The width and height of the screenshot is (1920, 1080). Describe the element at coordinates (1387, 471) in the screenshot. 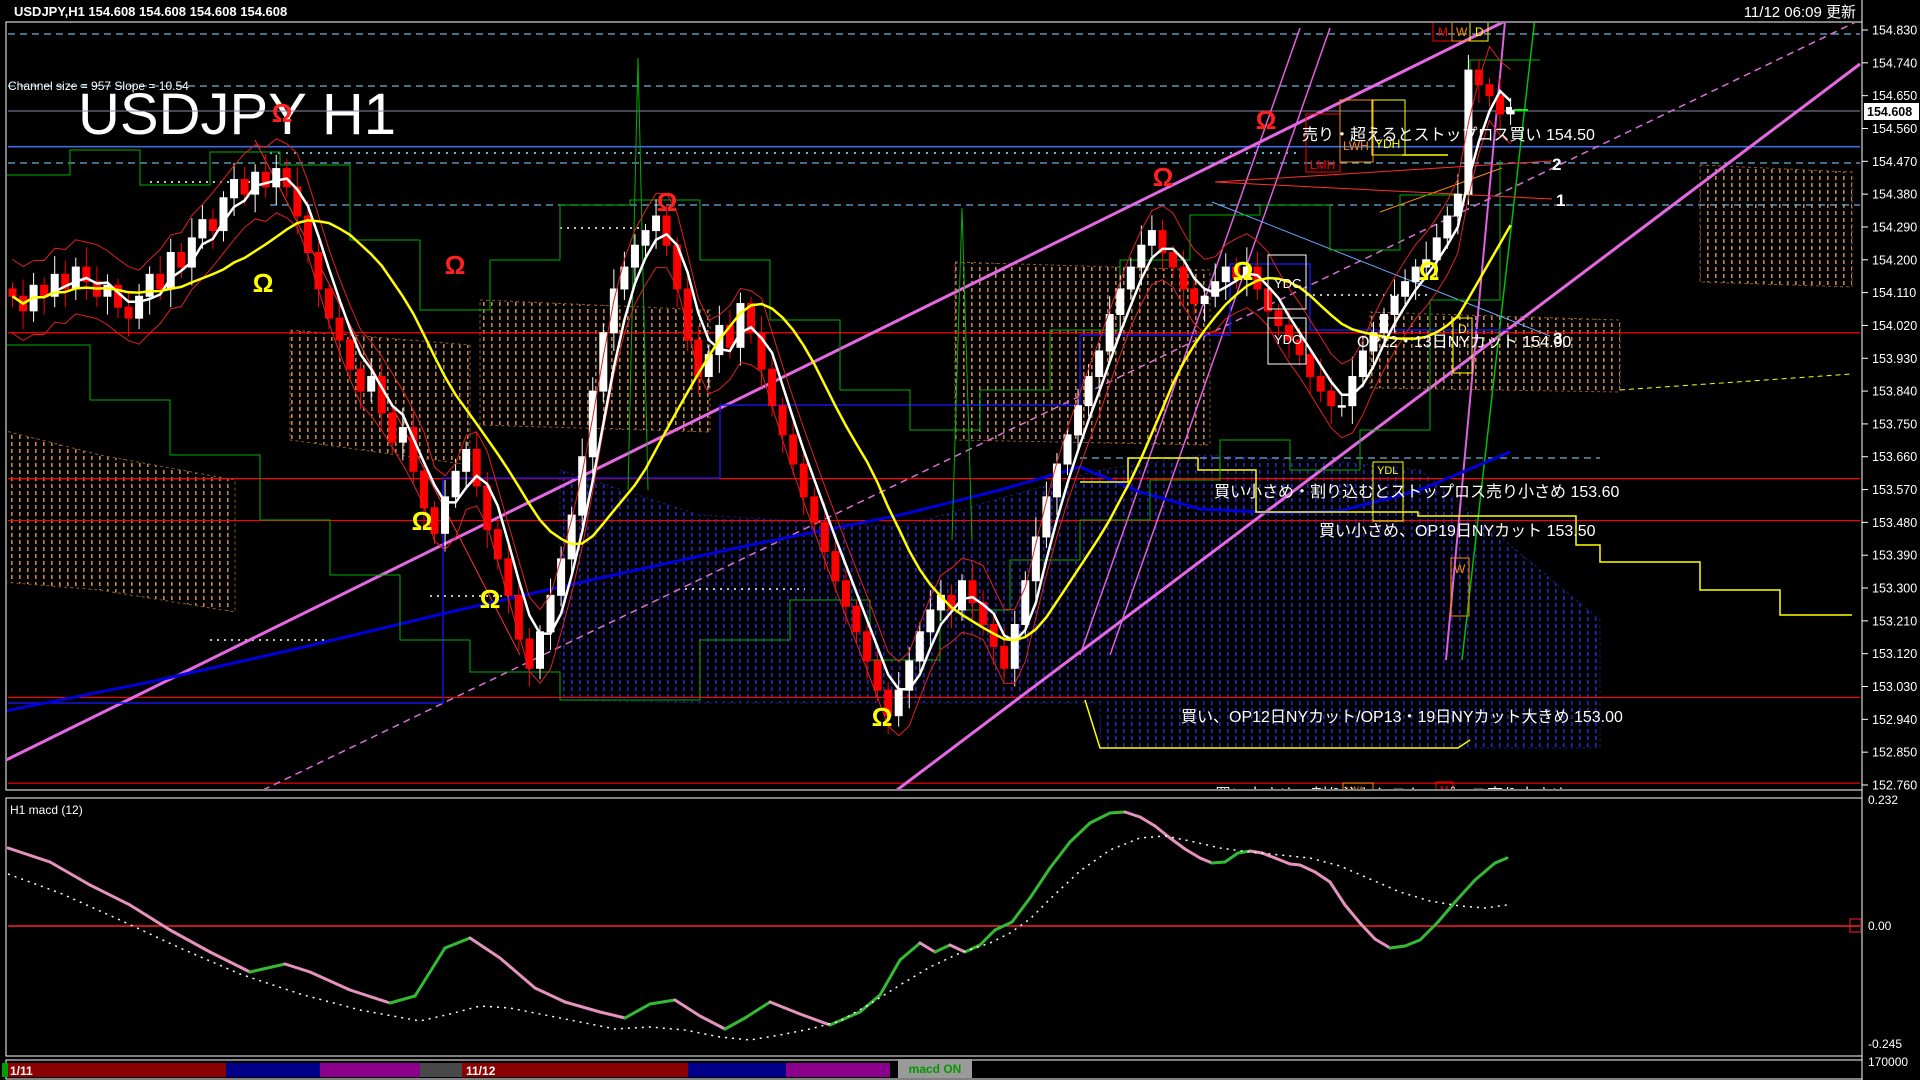

I see `level-box-label: YDL` at that location.